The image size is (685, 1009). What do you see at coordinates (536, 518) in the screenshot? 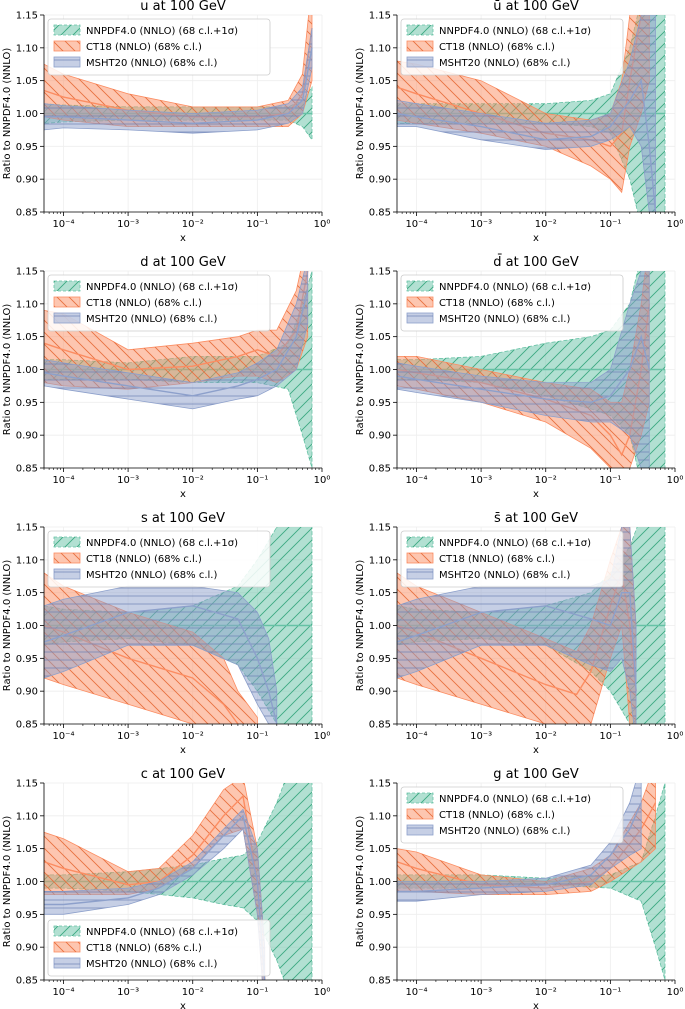
I see `panel-title: s̄ at 100 GeV` at bounding box center [536, 518].